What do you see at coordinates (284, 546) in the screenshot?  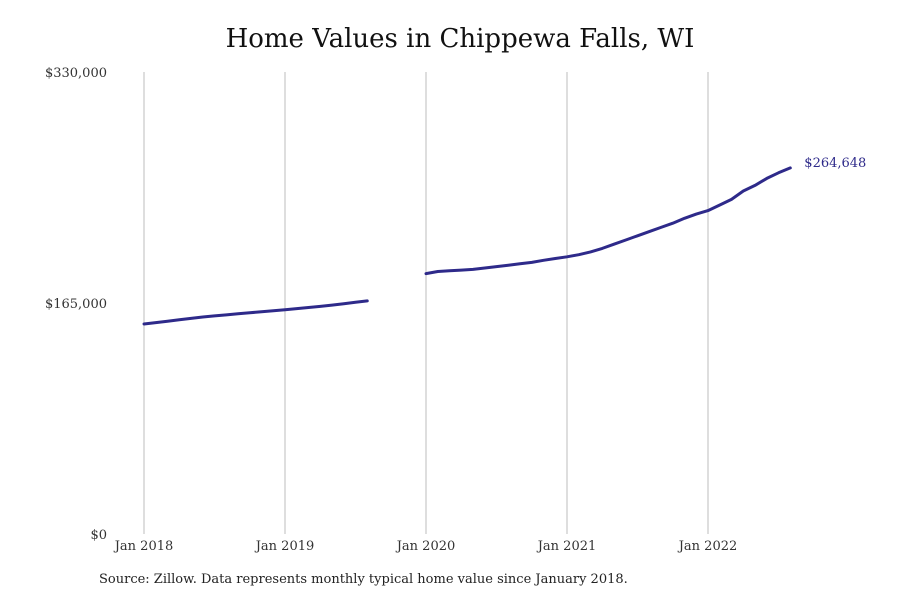 I see `x-tick-label: Jan 2019` at bounding box center [284, 546].